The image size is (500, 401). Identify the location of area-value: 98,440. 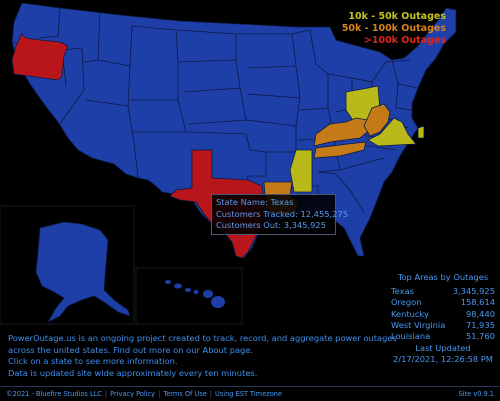
(480, 313).